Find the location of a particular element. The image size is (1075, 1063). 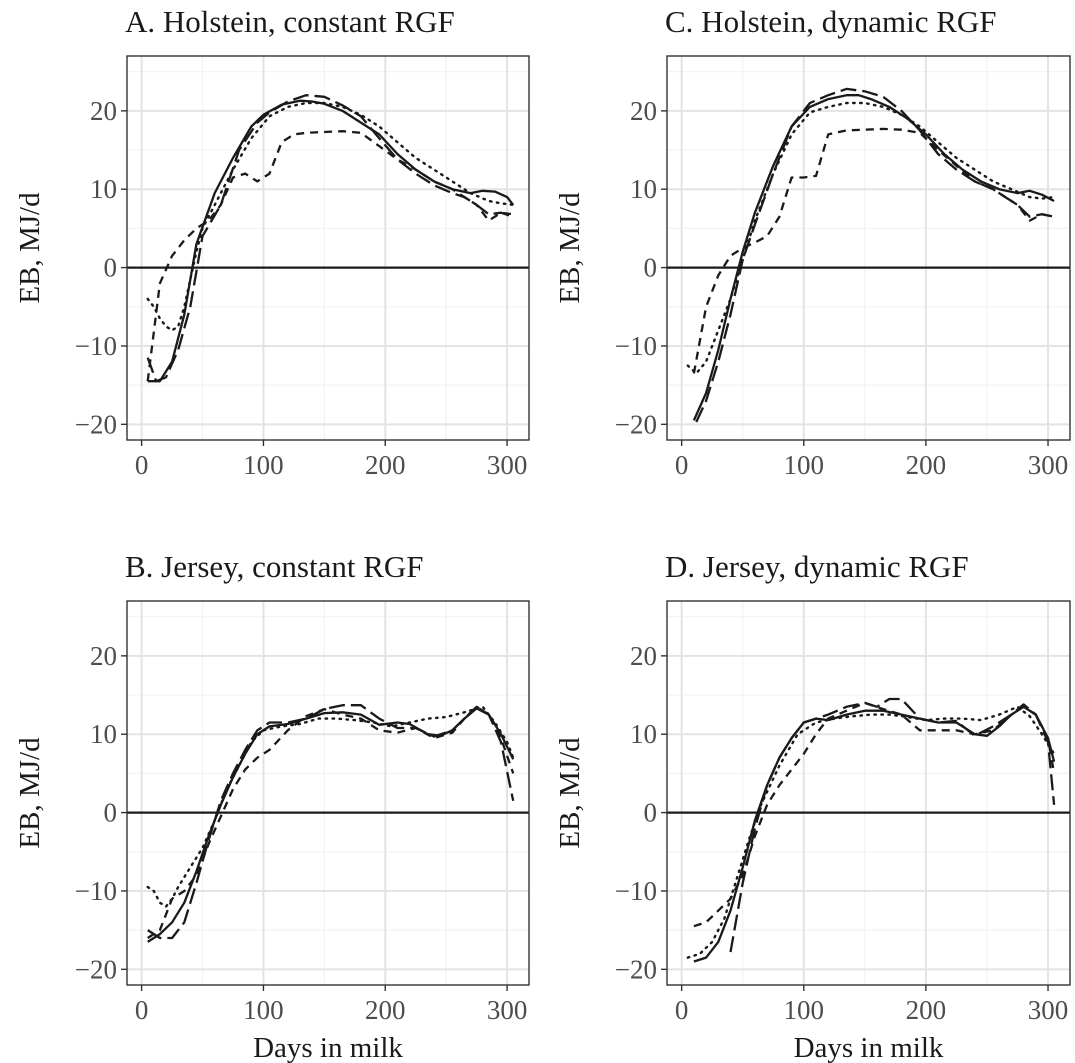

panel-title: D. Jersey, dynamic RGF is located at coordinates (817, 566).